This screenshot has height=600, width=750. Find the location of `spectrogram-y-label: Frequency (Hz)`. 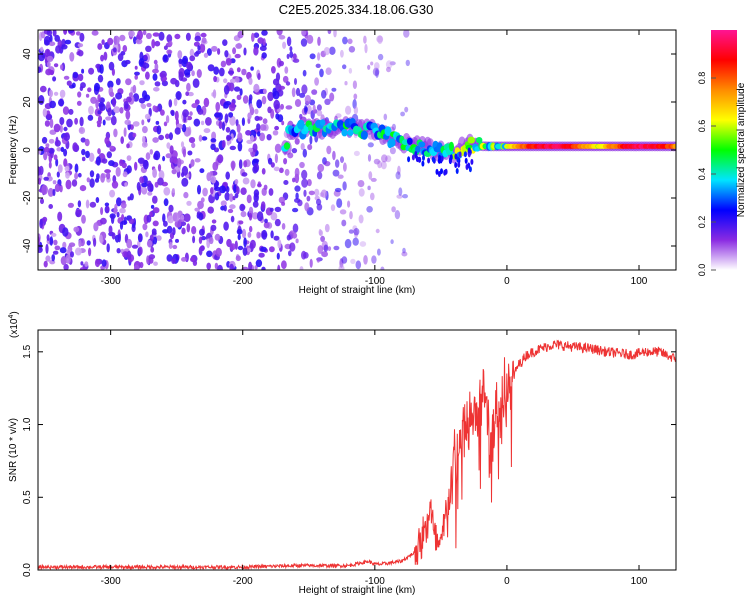

spectrogram-y-label: Frequency (Hz) is located at coordinates (13, 150).